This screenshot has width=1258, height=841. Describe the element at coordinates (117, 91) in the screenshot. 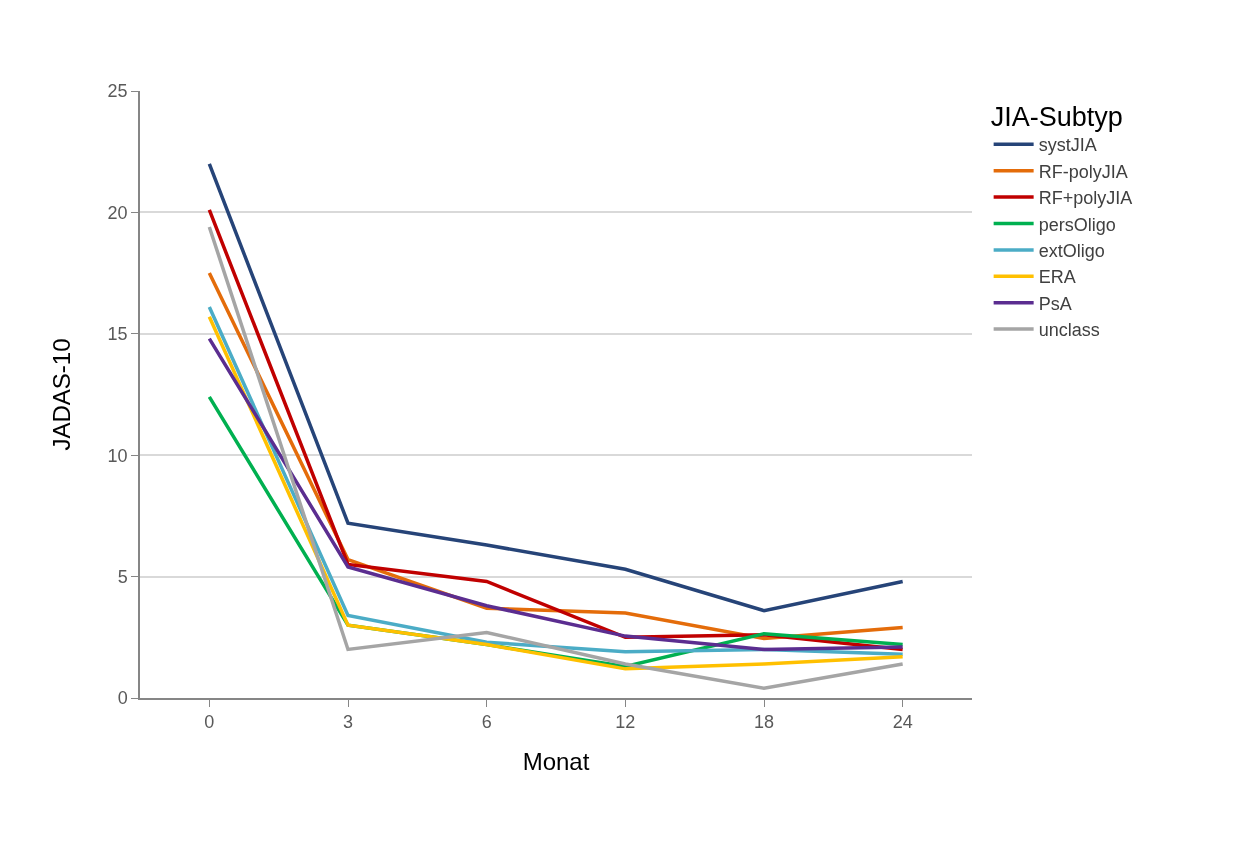

I see `y-tick-label: 25` at that location.